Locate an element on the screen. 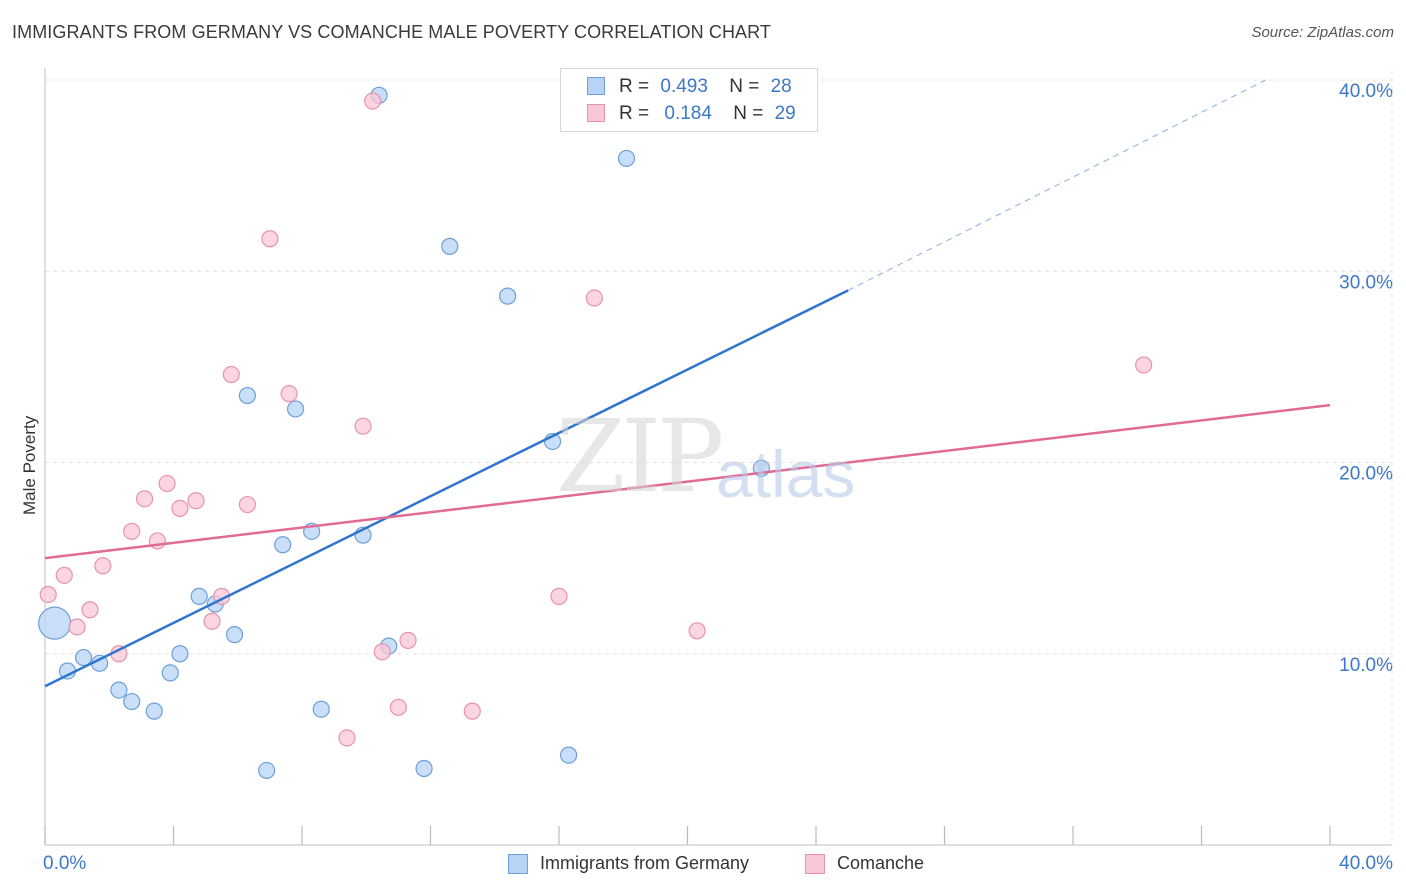 Image resolution: width=1406 pixels, height=892 pixels. n-value: 29 is located at coordinates (785, 113).